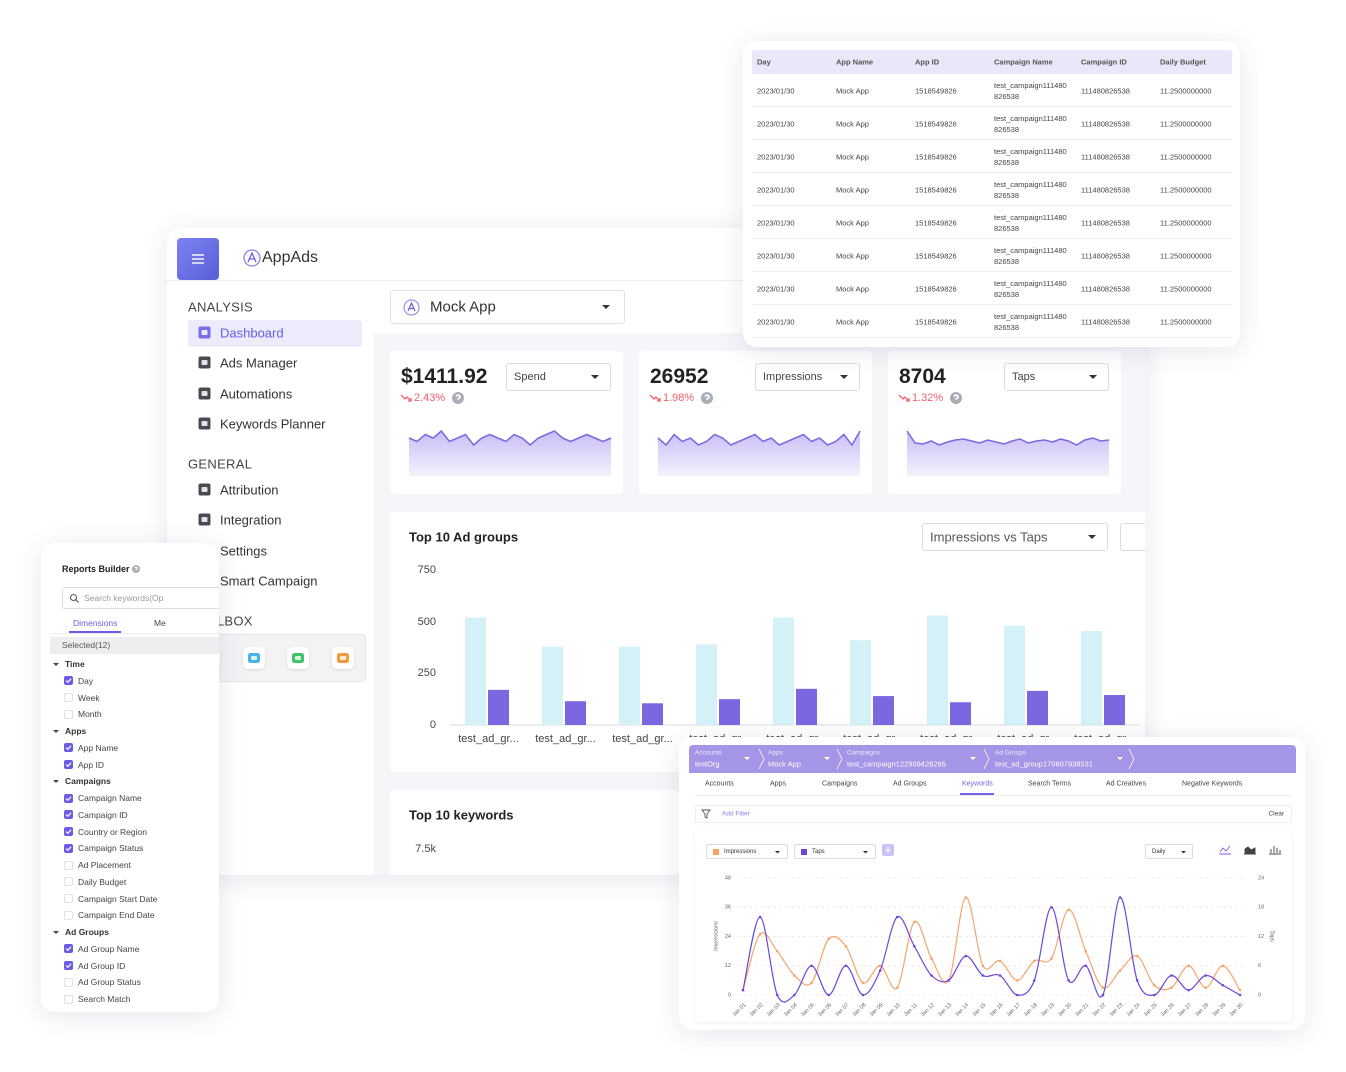 This screenshot has height=1072, width=1346. What do you see at coordinates (75, 664) in the screenshot?
I see `group-name: Time` at bounding box center [75, 664].